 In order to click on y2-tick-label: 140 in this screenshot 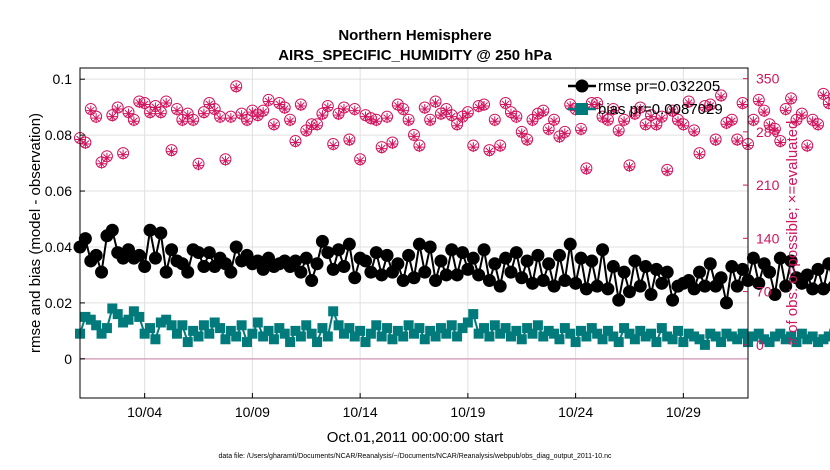, I will do `click(768, 238)`.